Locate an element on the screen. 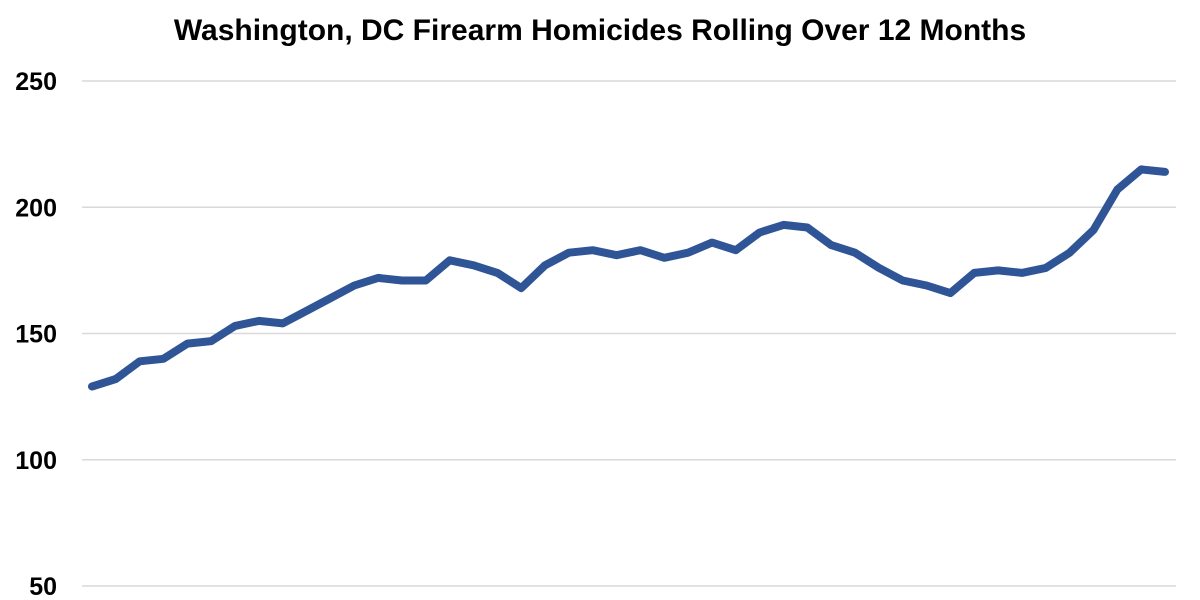 This screenshot has height=600, width=1200. y-tick-label: 150 is located at coordinates (36, 335).